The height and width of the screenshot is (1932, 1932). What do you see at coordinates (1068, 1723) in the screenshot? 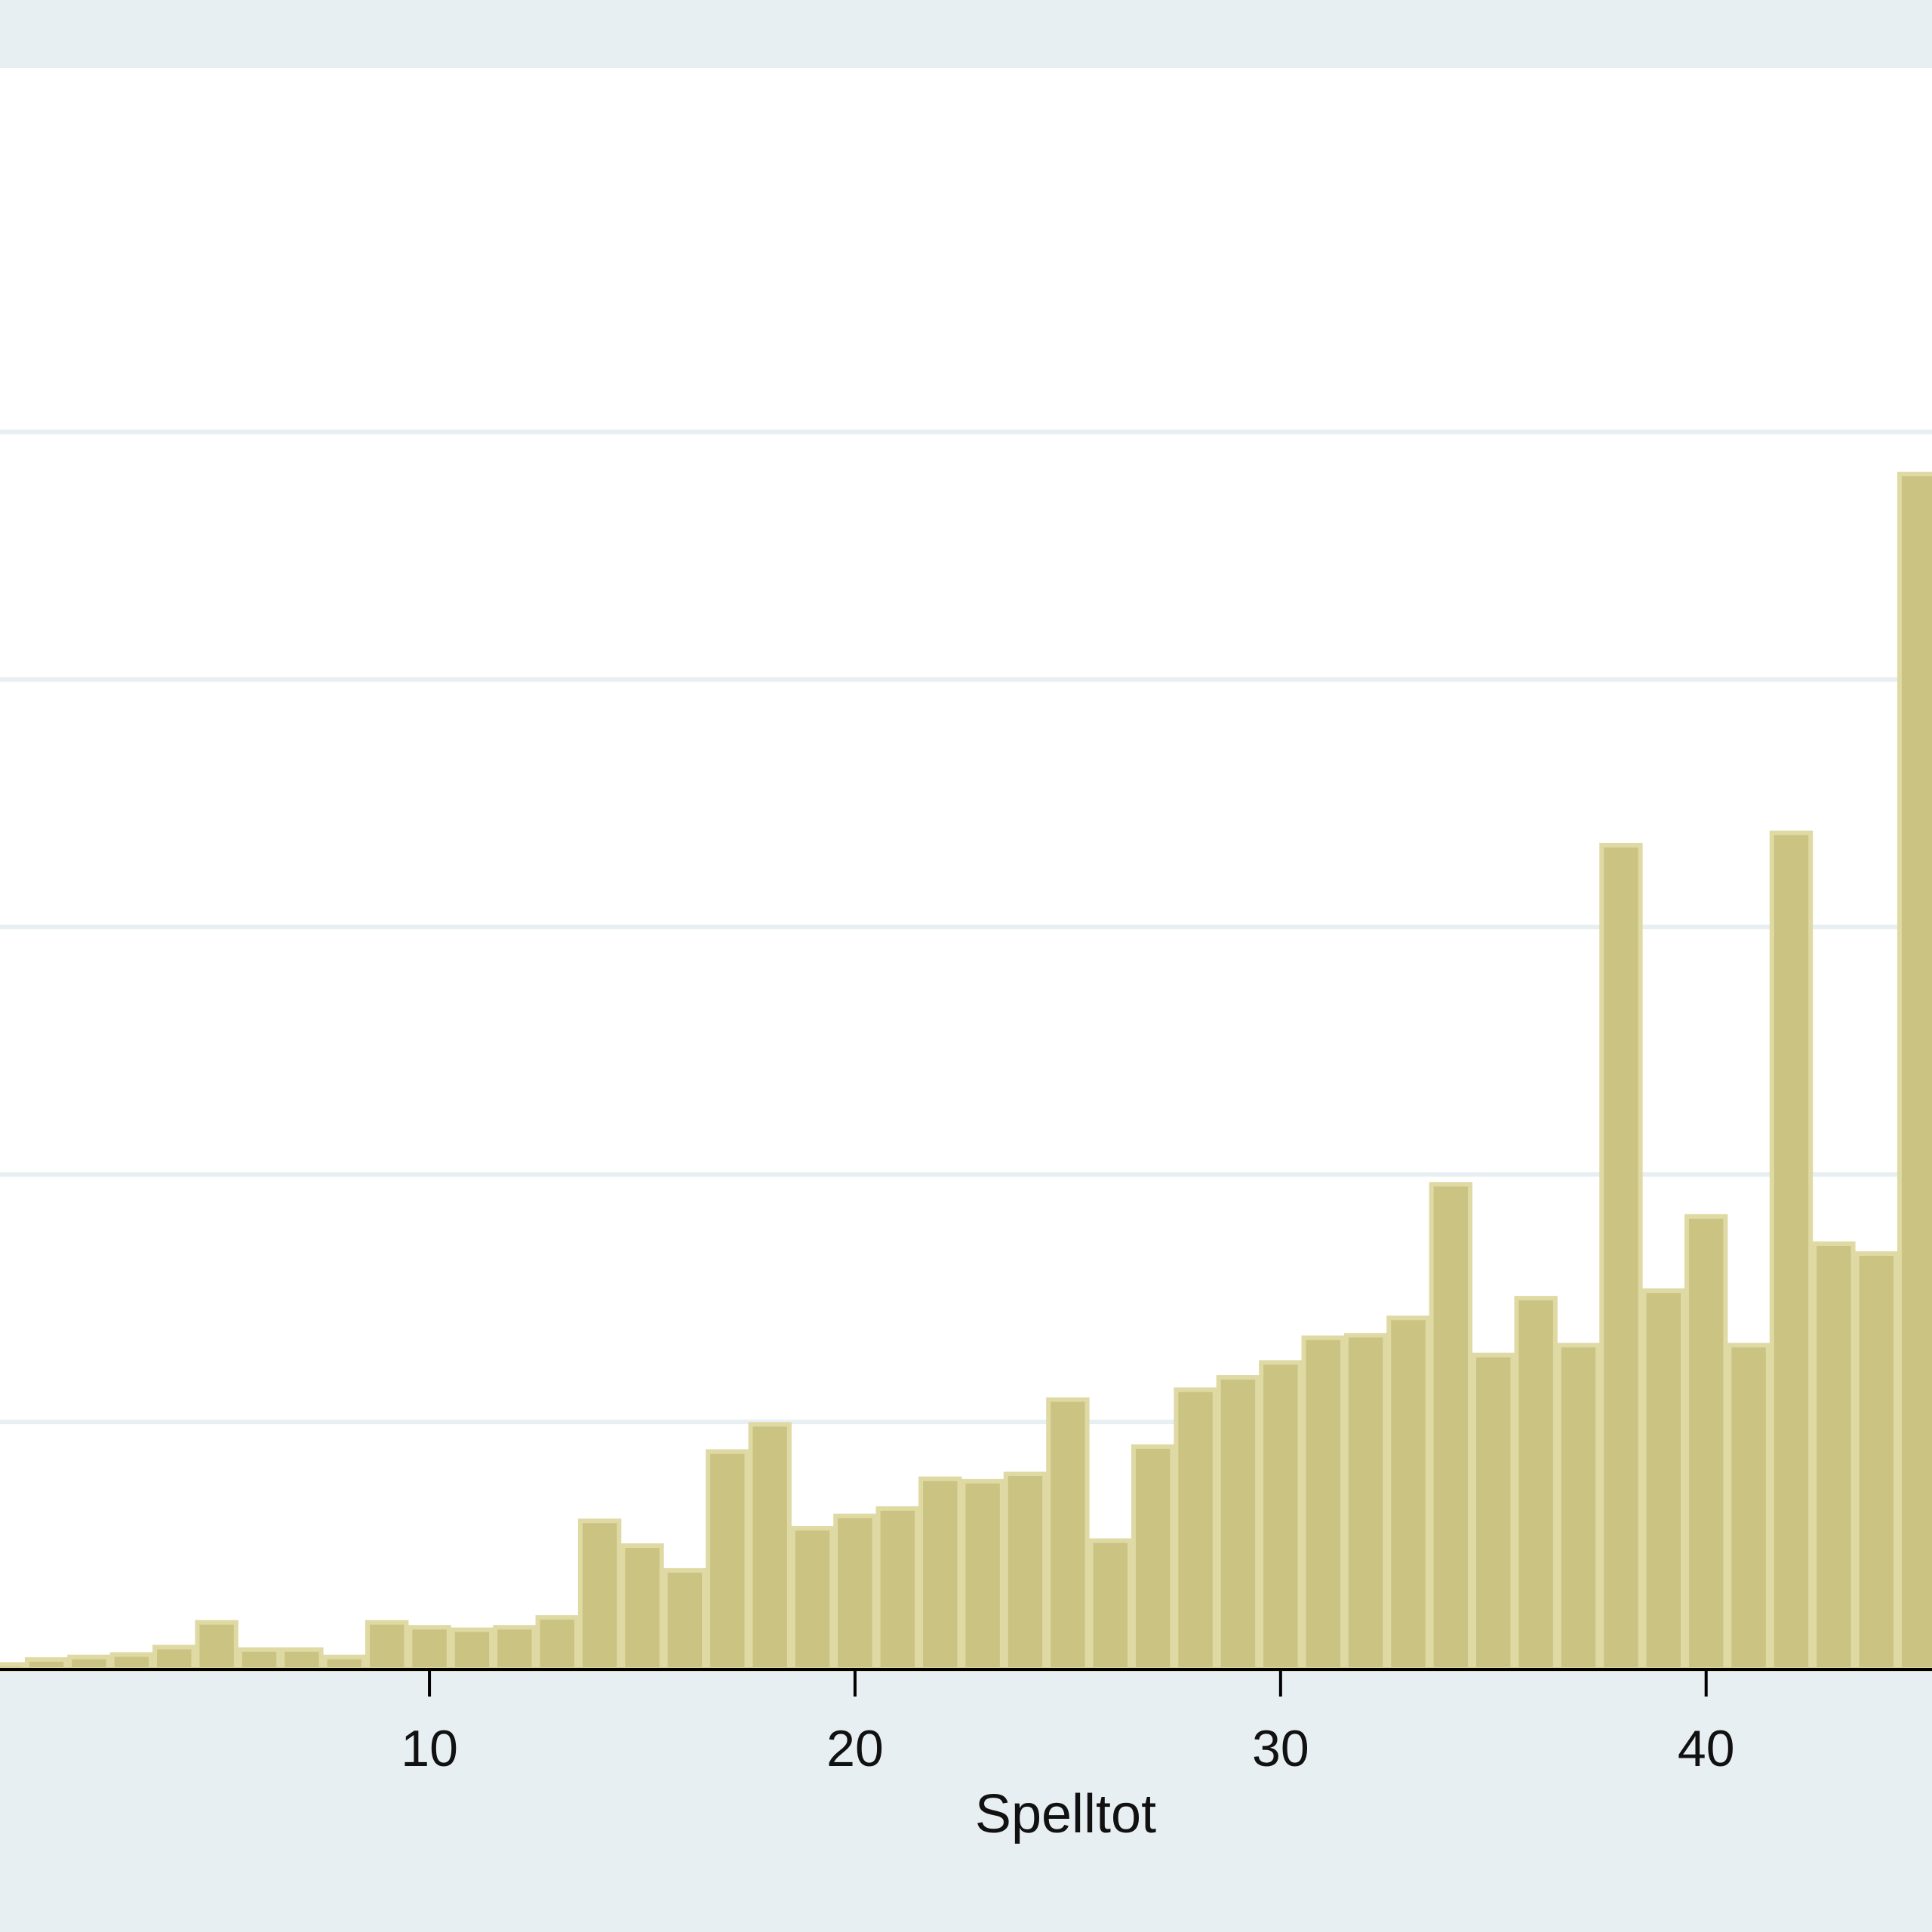
I see `x-axis-ticks: 10 20 30 40` at bounding box center [1068, 1723].